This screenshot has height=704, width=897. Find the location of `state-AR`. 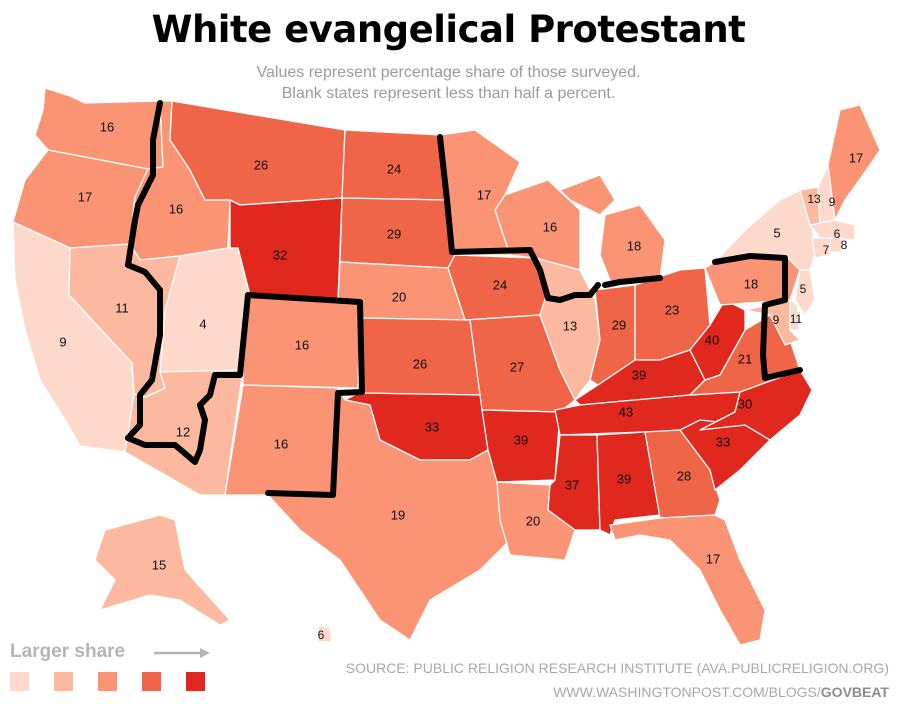

state-AR is located at coordinates (521, 446).